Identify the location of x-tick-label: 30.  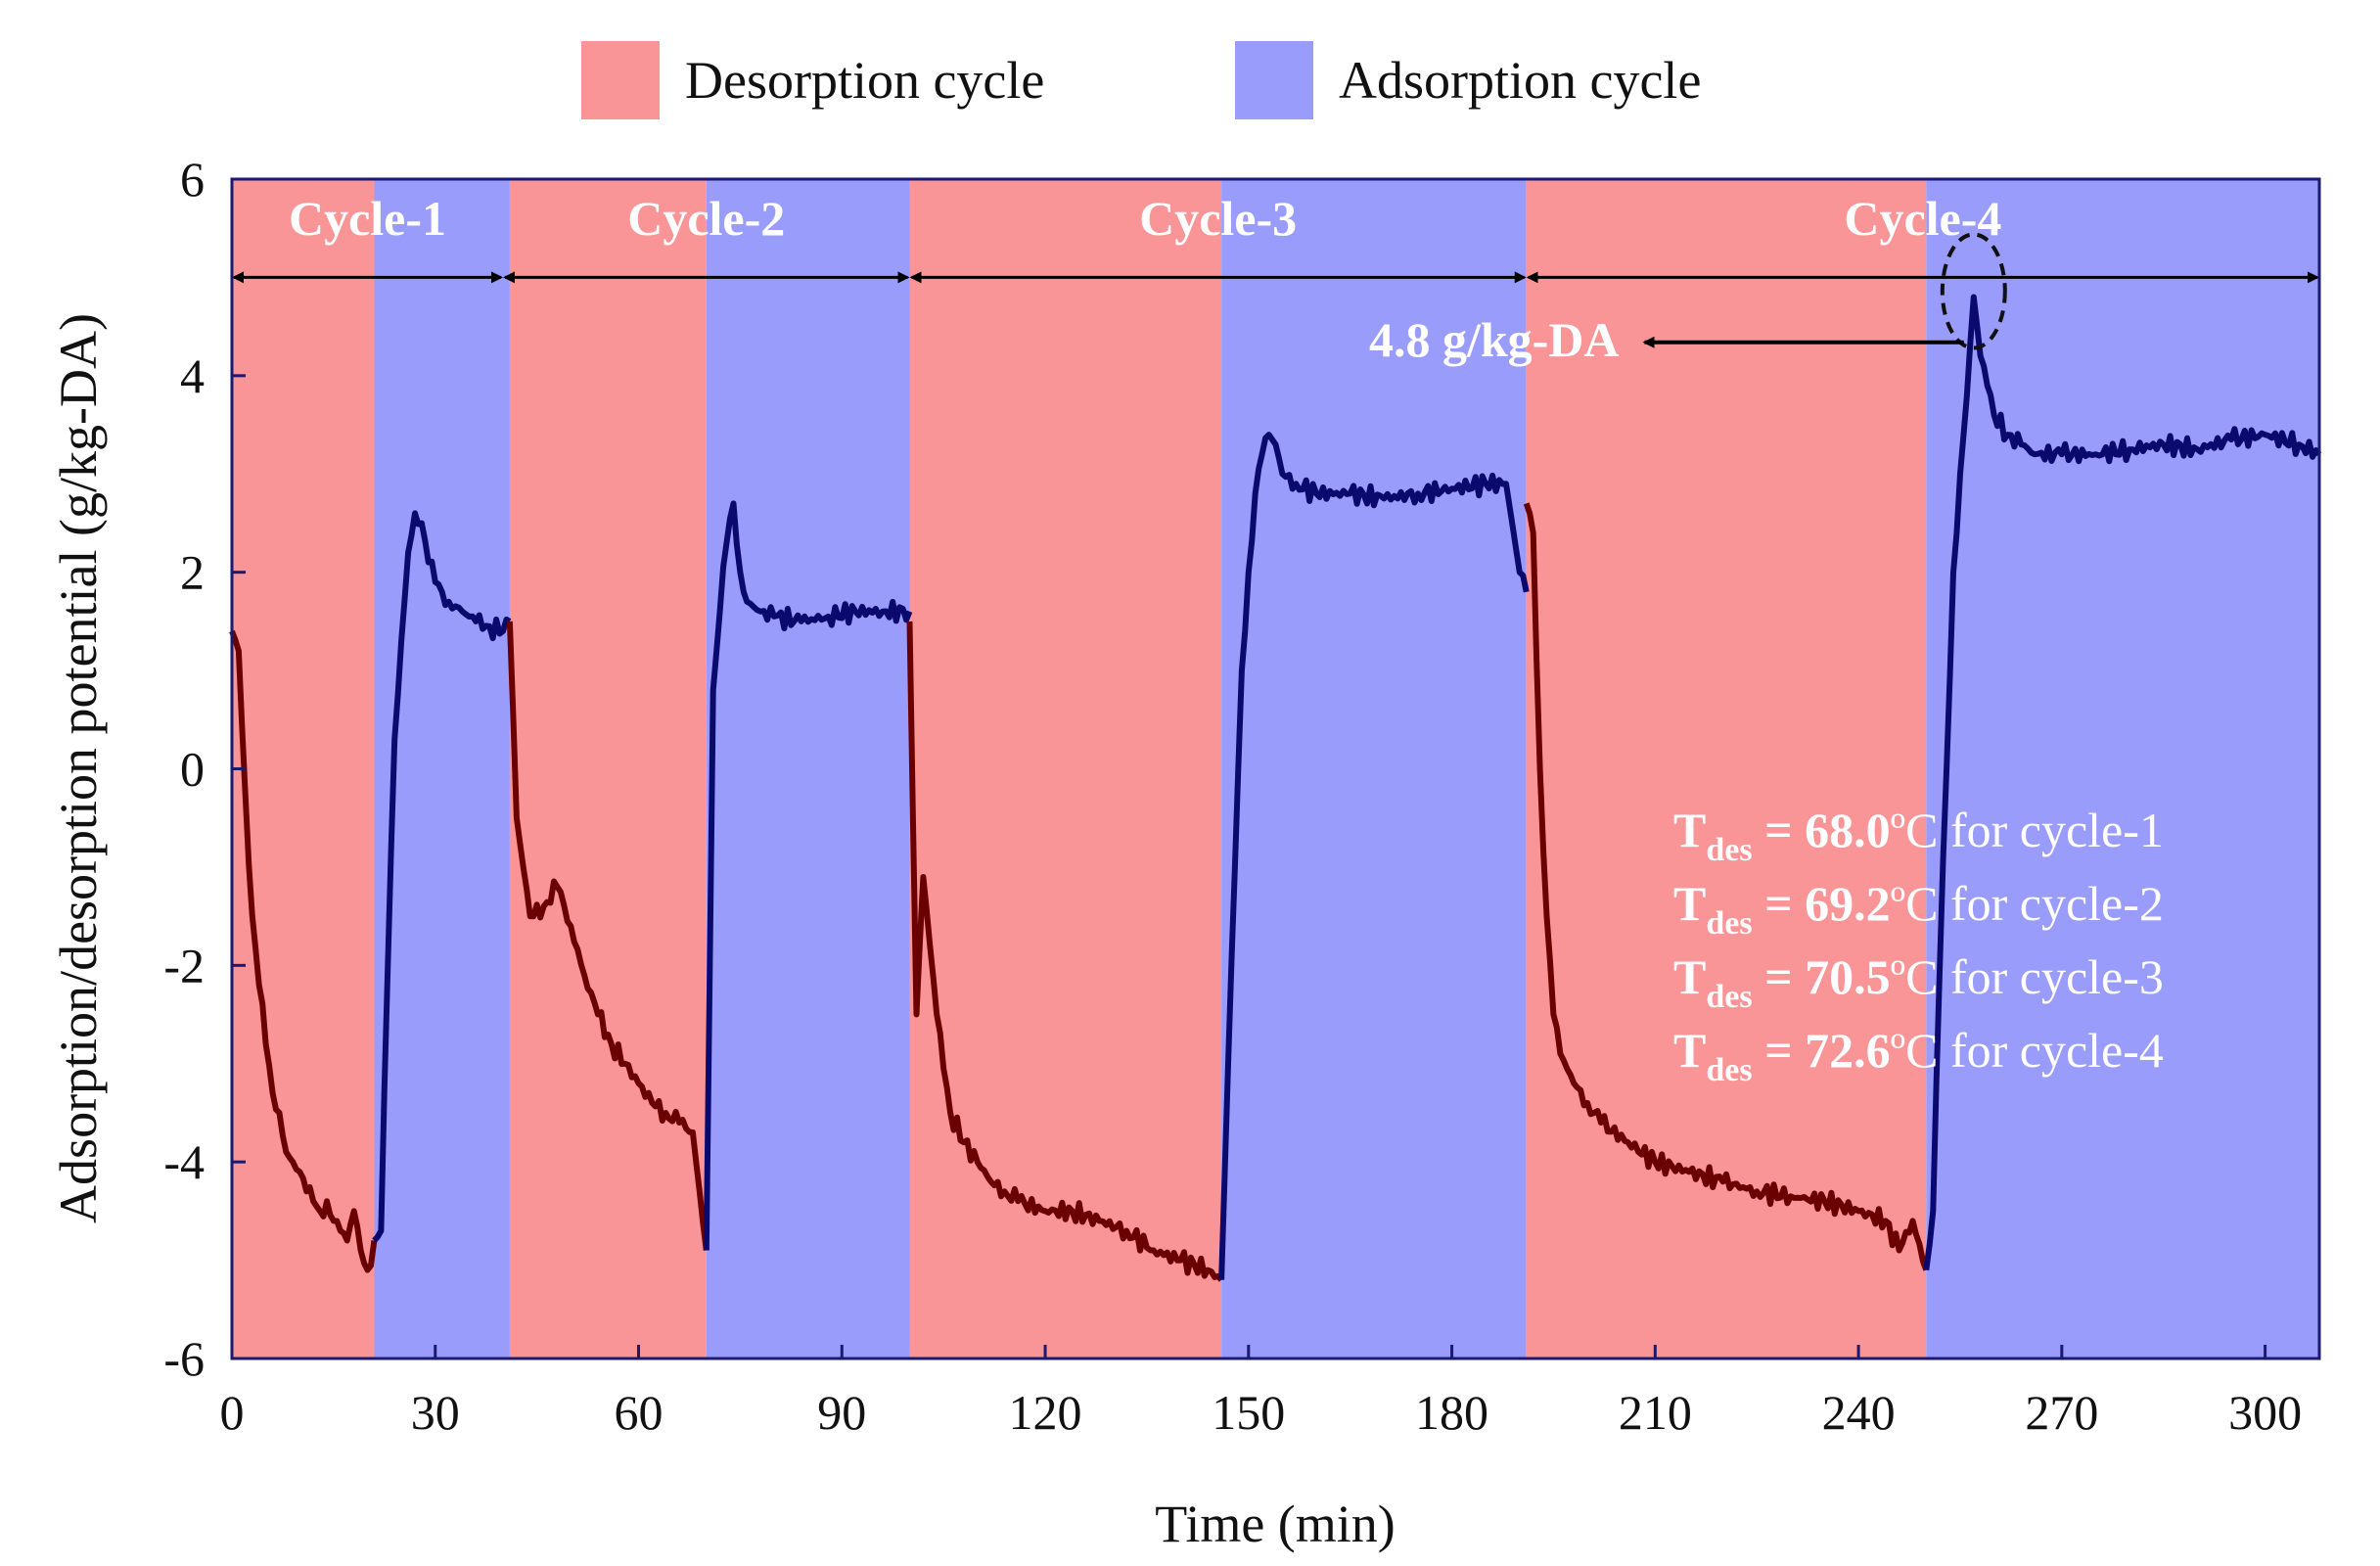
(435, 1412).